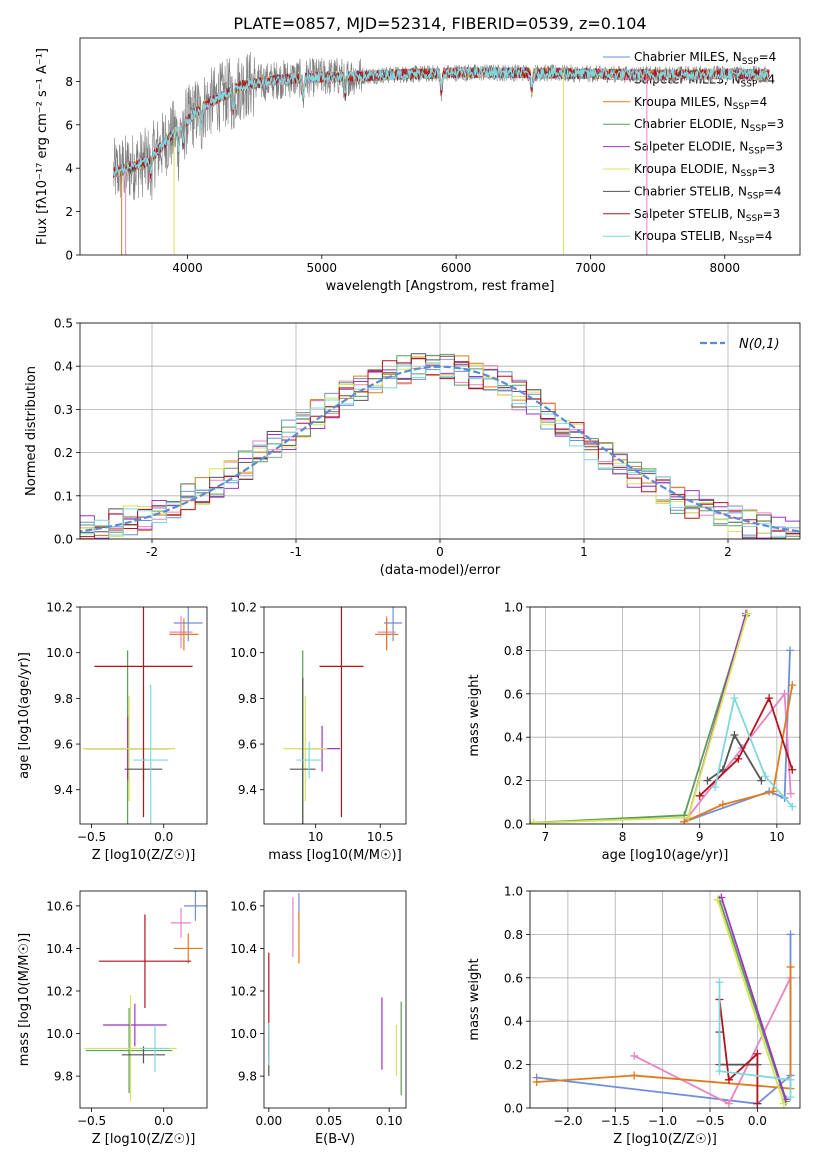 This screenshot has height=1174, width=819. I want to click on y-tick-label: 0.4, so click(513, 738).